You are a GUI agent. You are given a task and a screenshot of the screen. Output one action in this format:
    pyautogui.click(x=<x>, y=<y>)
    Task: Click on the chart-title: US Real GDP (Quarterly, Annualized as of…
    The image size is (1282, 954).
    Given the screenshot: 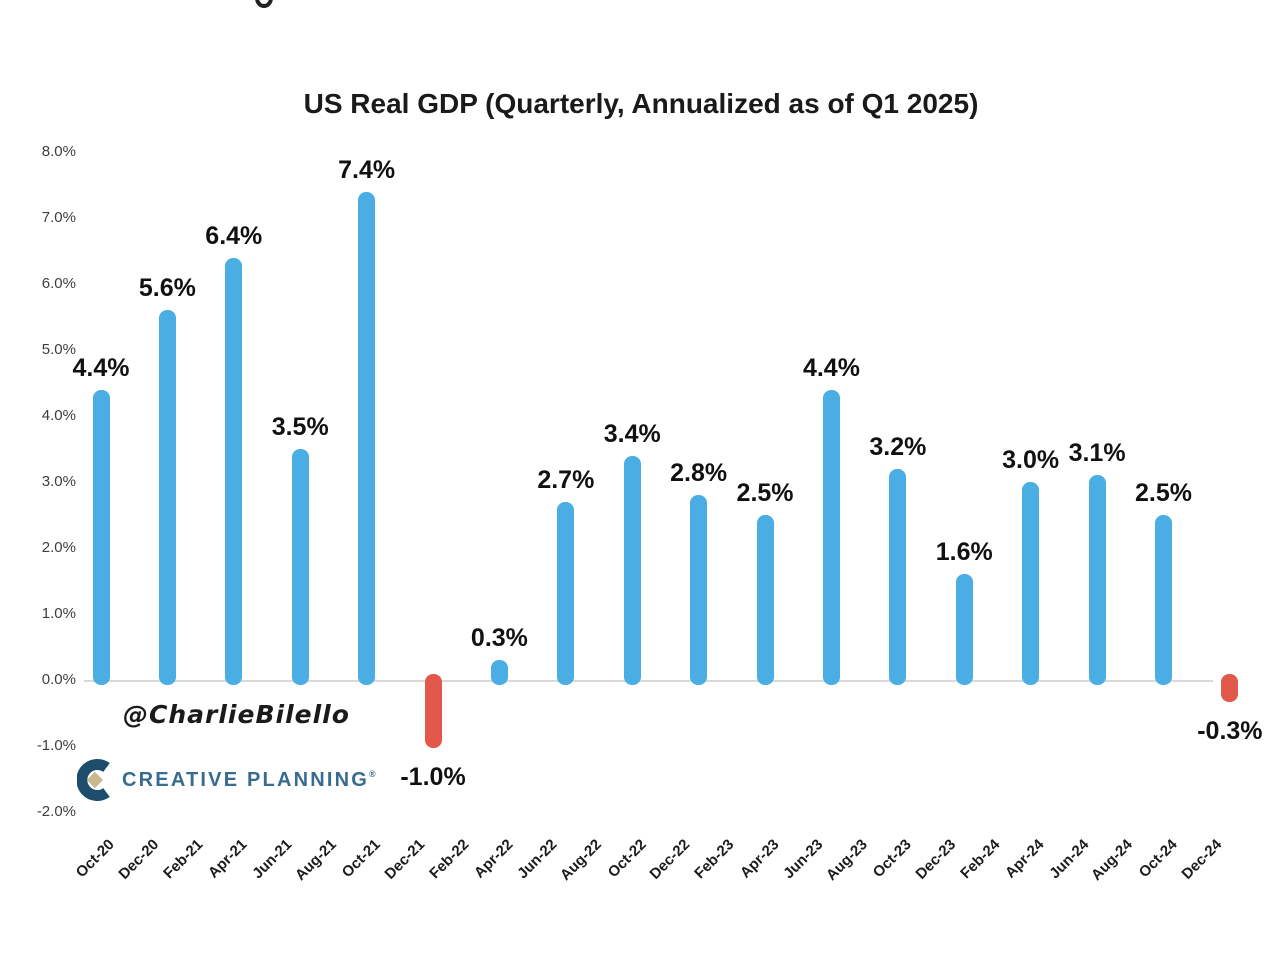 What is the action you would take?
    pyautogui.click(x=641, y=103)
    